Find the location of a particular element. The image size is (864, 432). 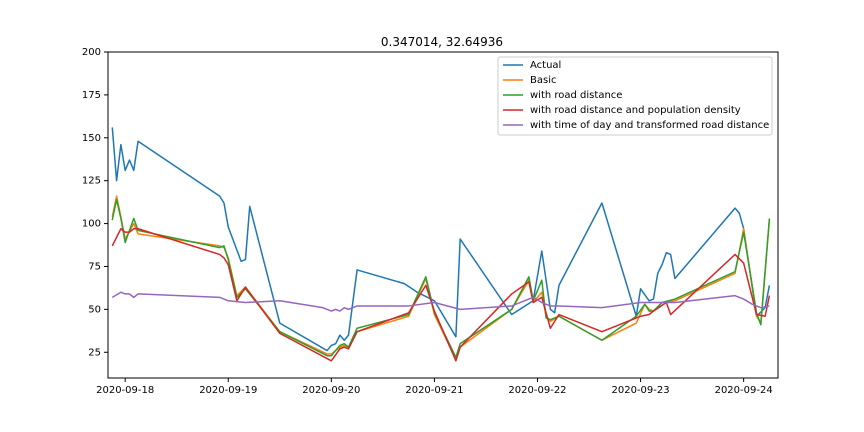

x-tick-label: 2020-09-18 is located at coordinates (125, 390).